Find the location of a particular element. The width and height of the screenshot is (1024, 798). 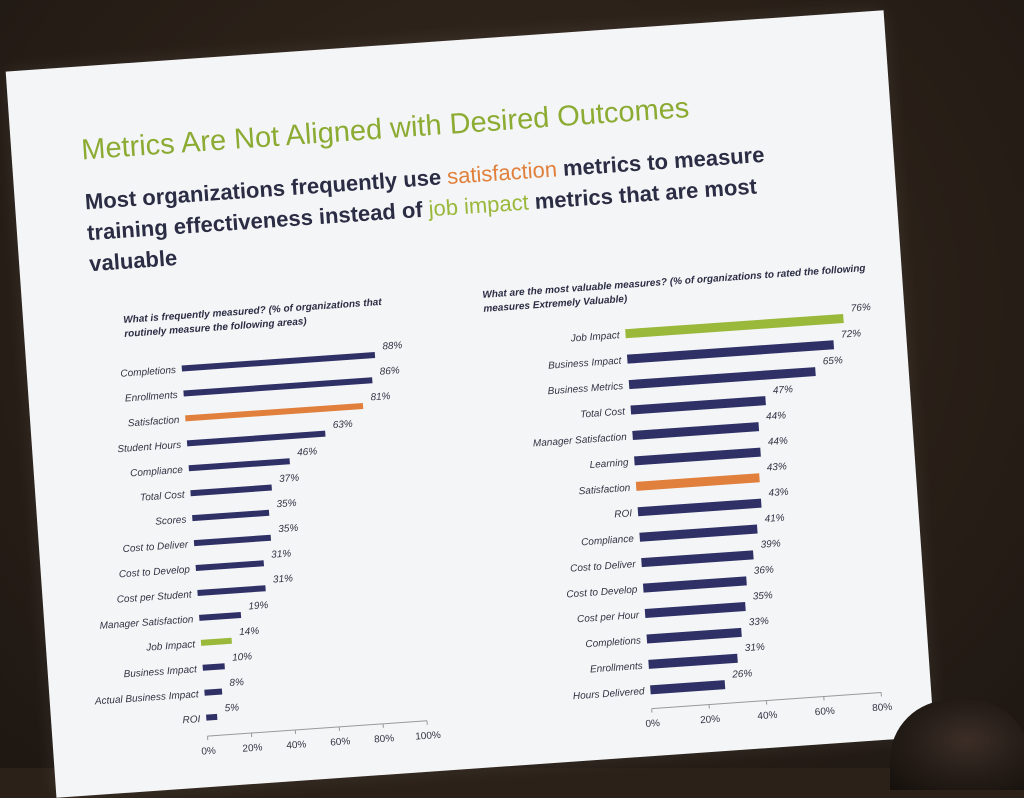

category-label-student-hours: Student Hours is located at coordinates (149, 447).